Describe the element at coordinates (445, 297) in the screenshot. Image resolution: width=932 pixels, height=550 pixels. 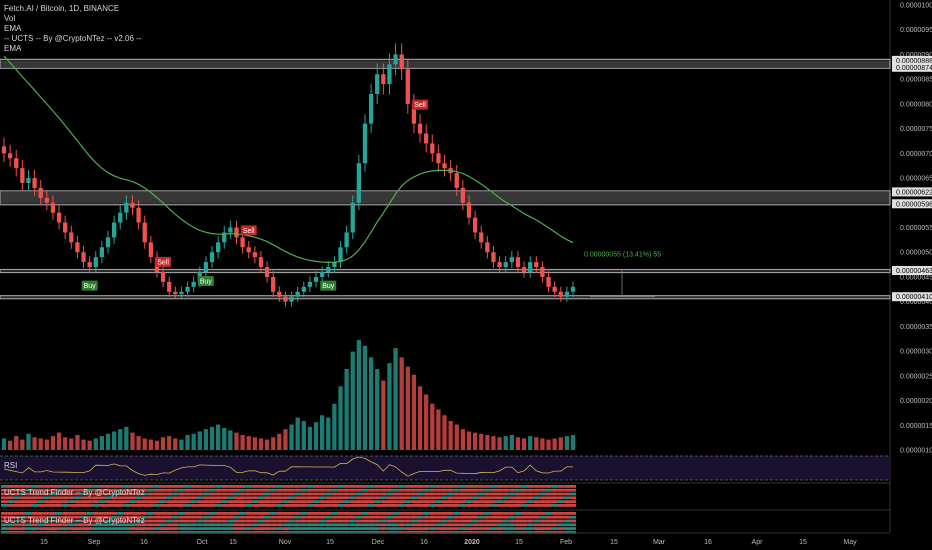
I see `resistance-zone-fill` at that location.